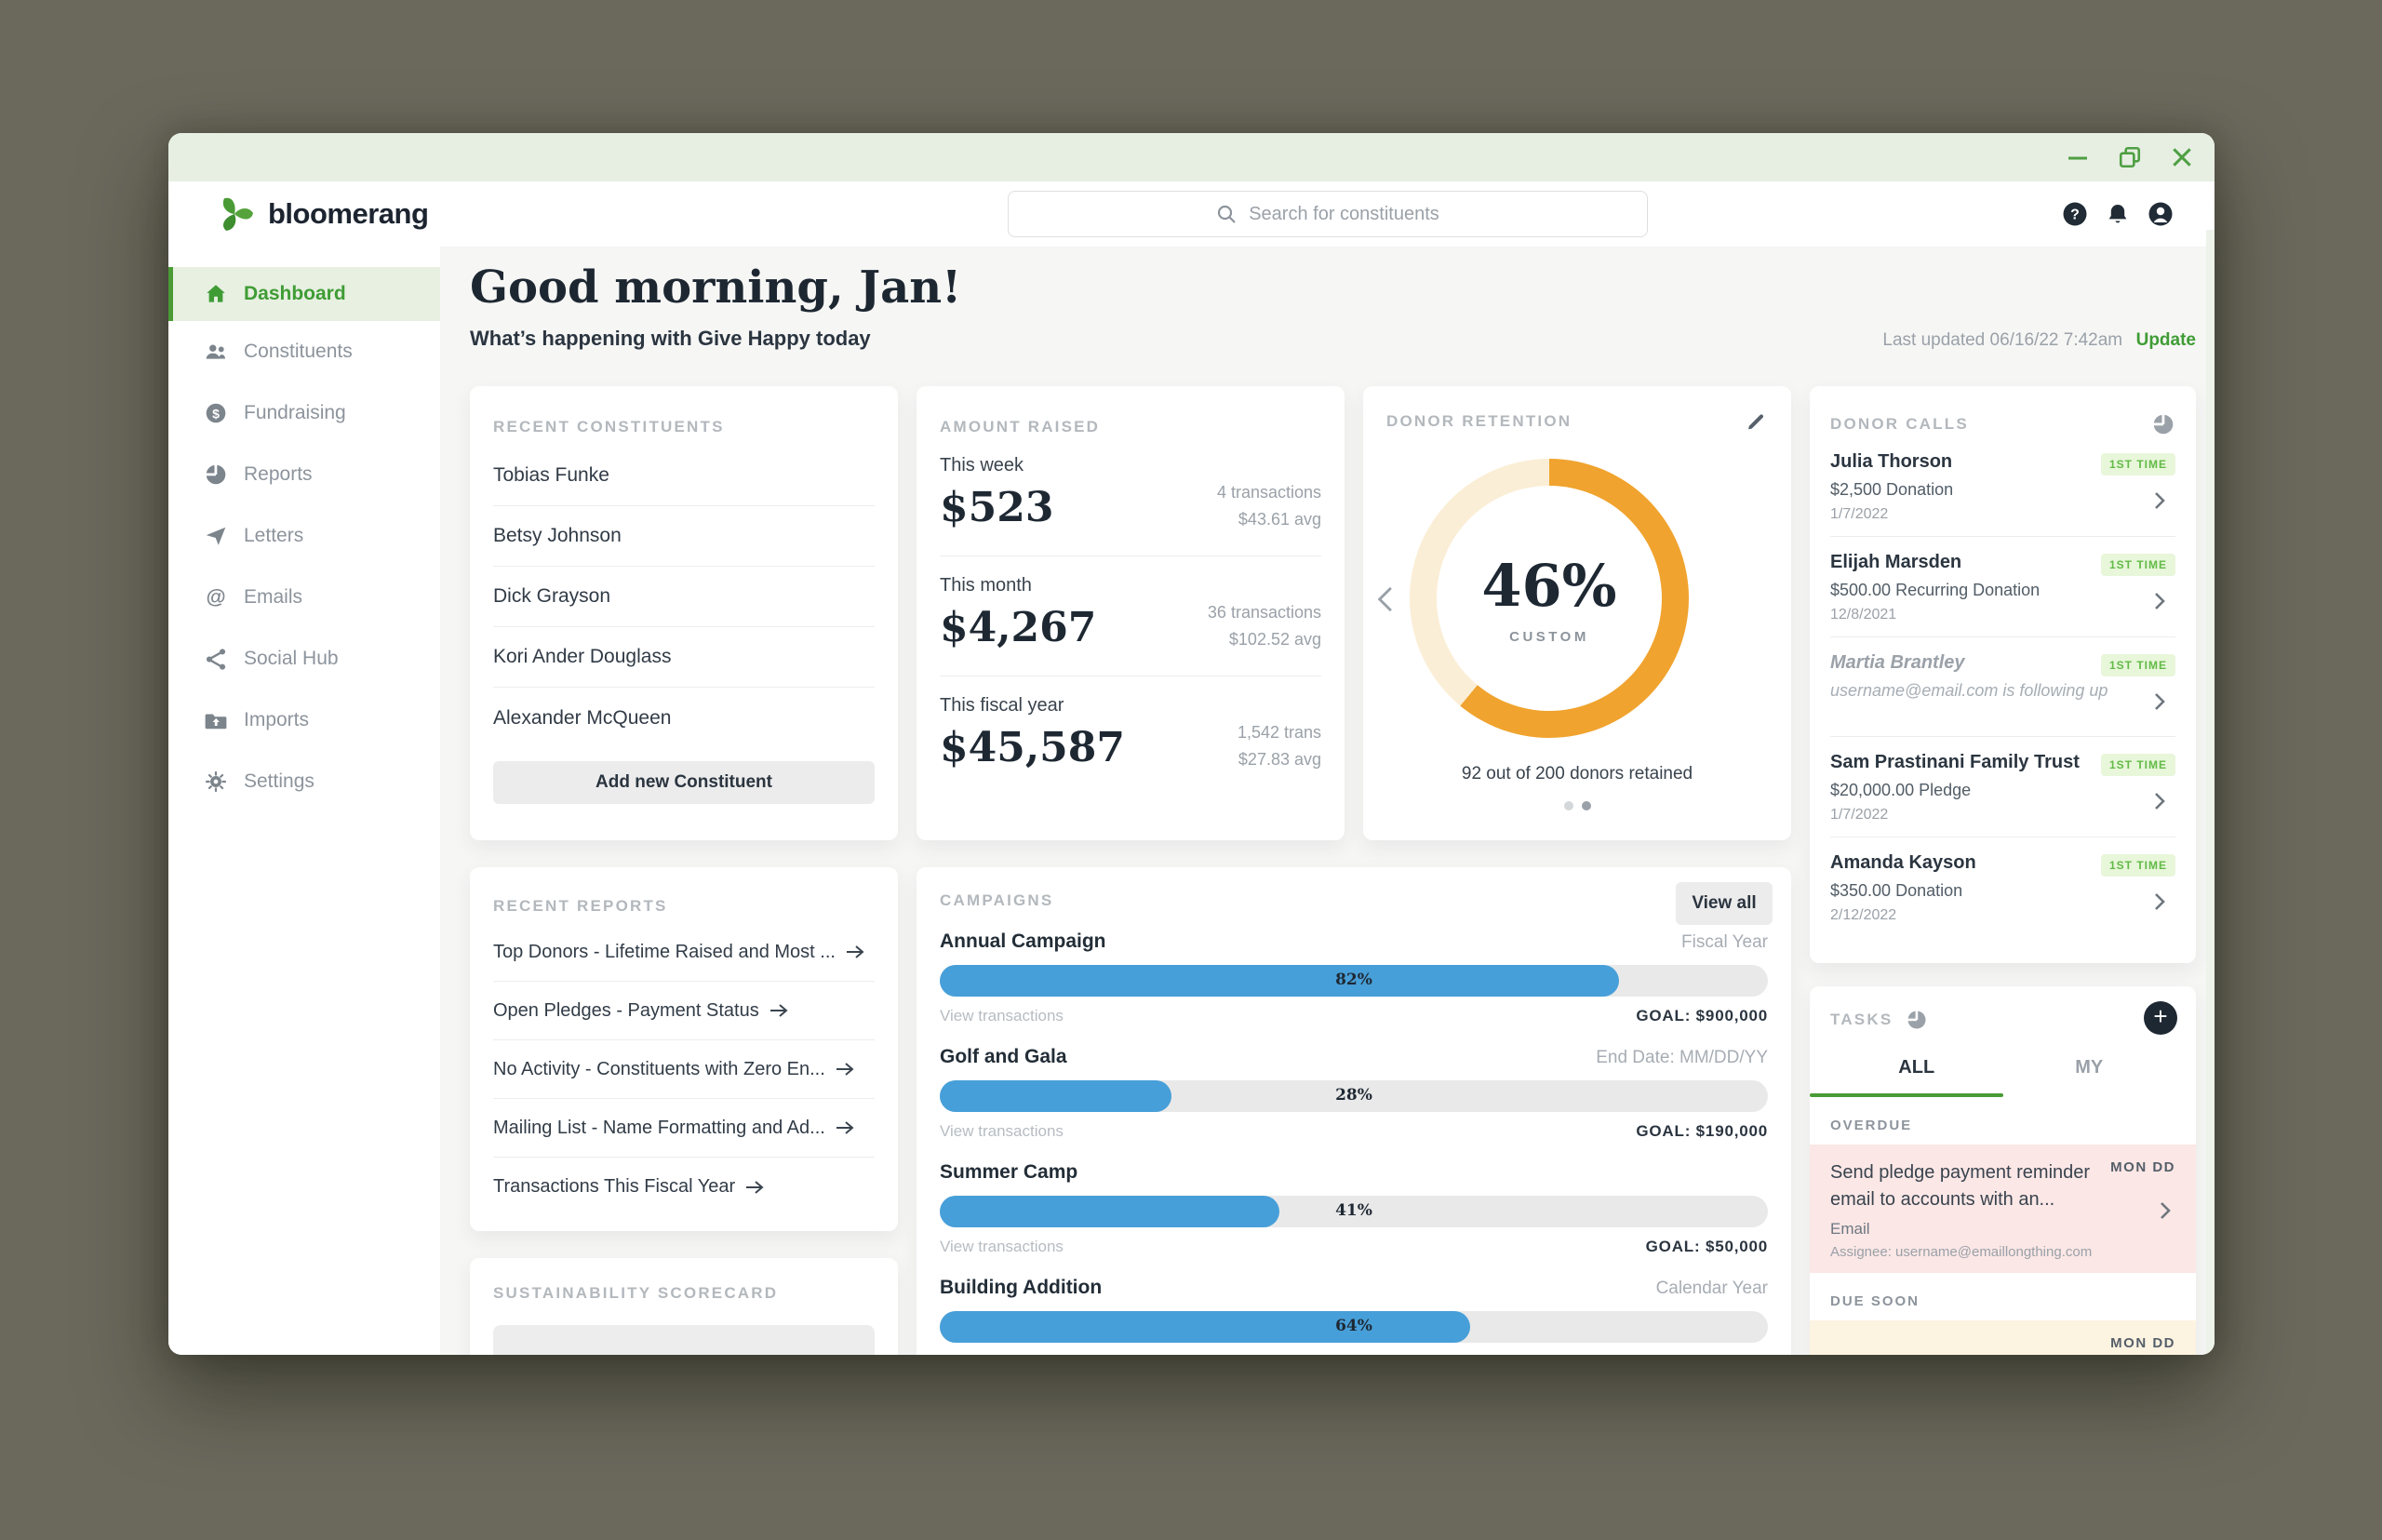 This screenshot has height=1540, width=2382. I want to click on add-task-button: +, so click(2160, 1018).